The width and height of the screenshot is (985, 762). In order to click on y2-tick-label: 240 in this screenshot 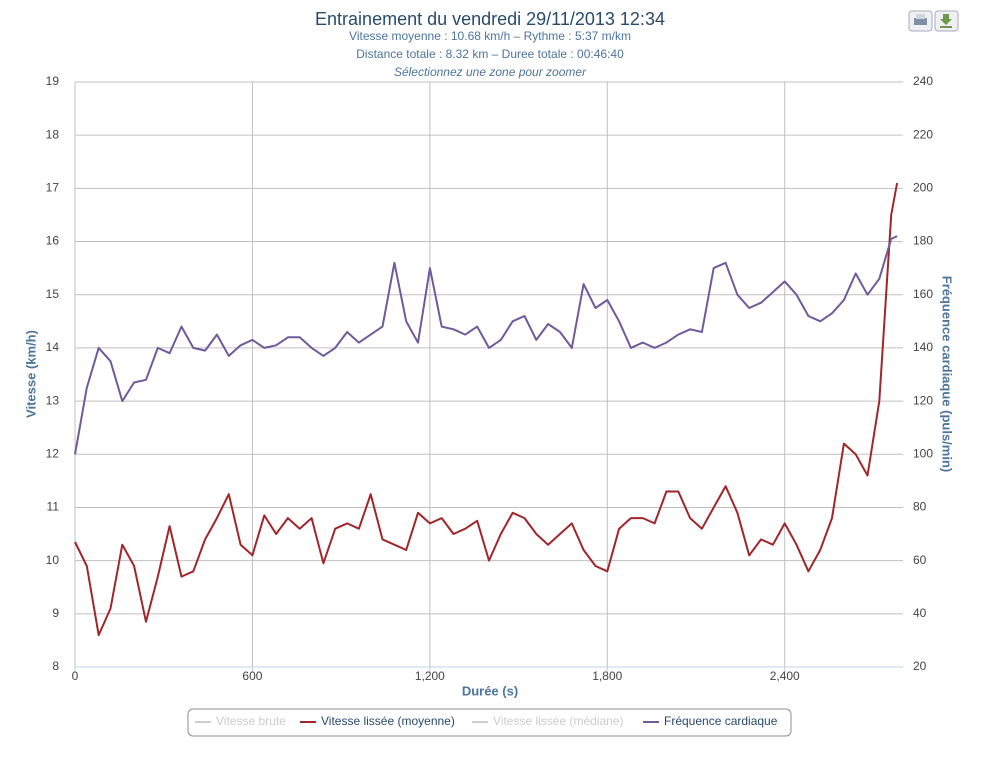, I will do `click(923, 81)`.